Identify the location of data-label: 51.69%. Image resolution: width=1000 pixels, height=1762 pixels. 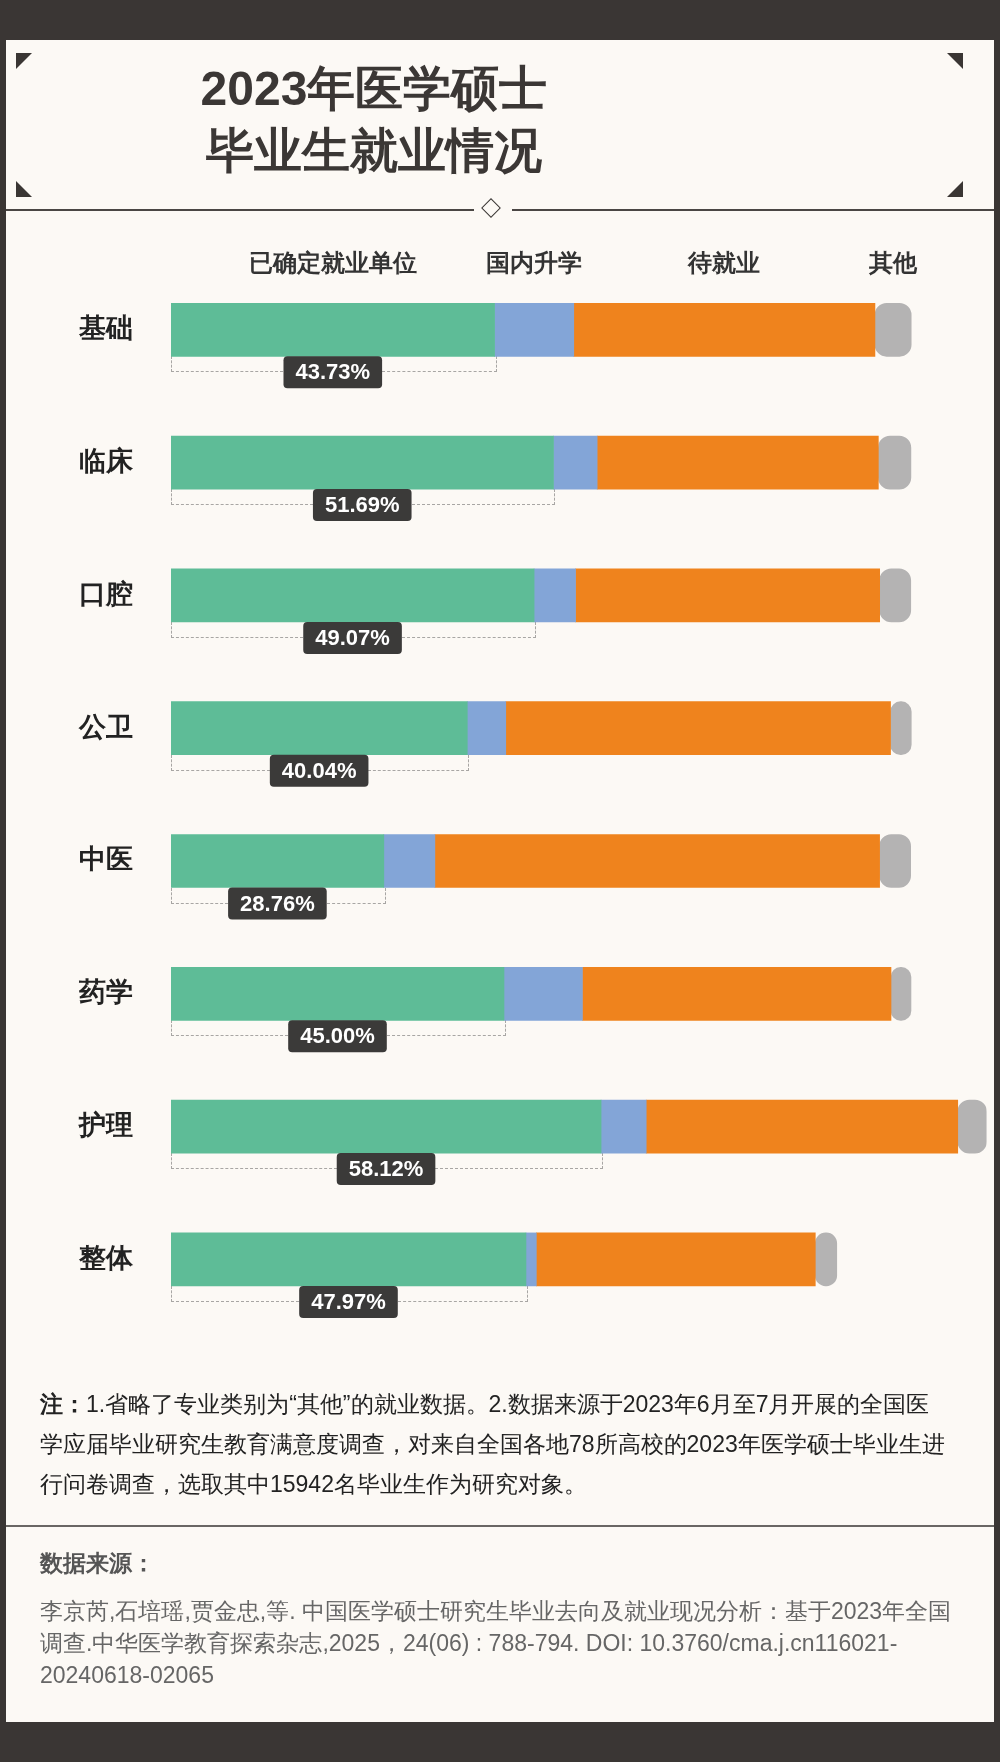
(362, 505).